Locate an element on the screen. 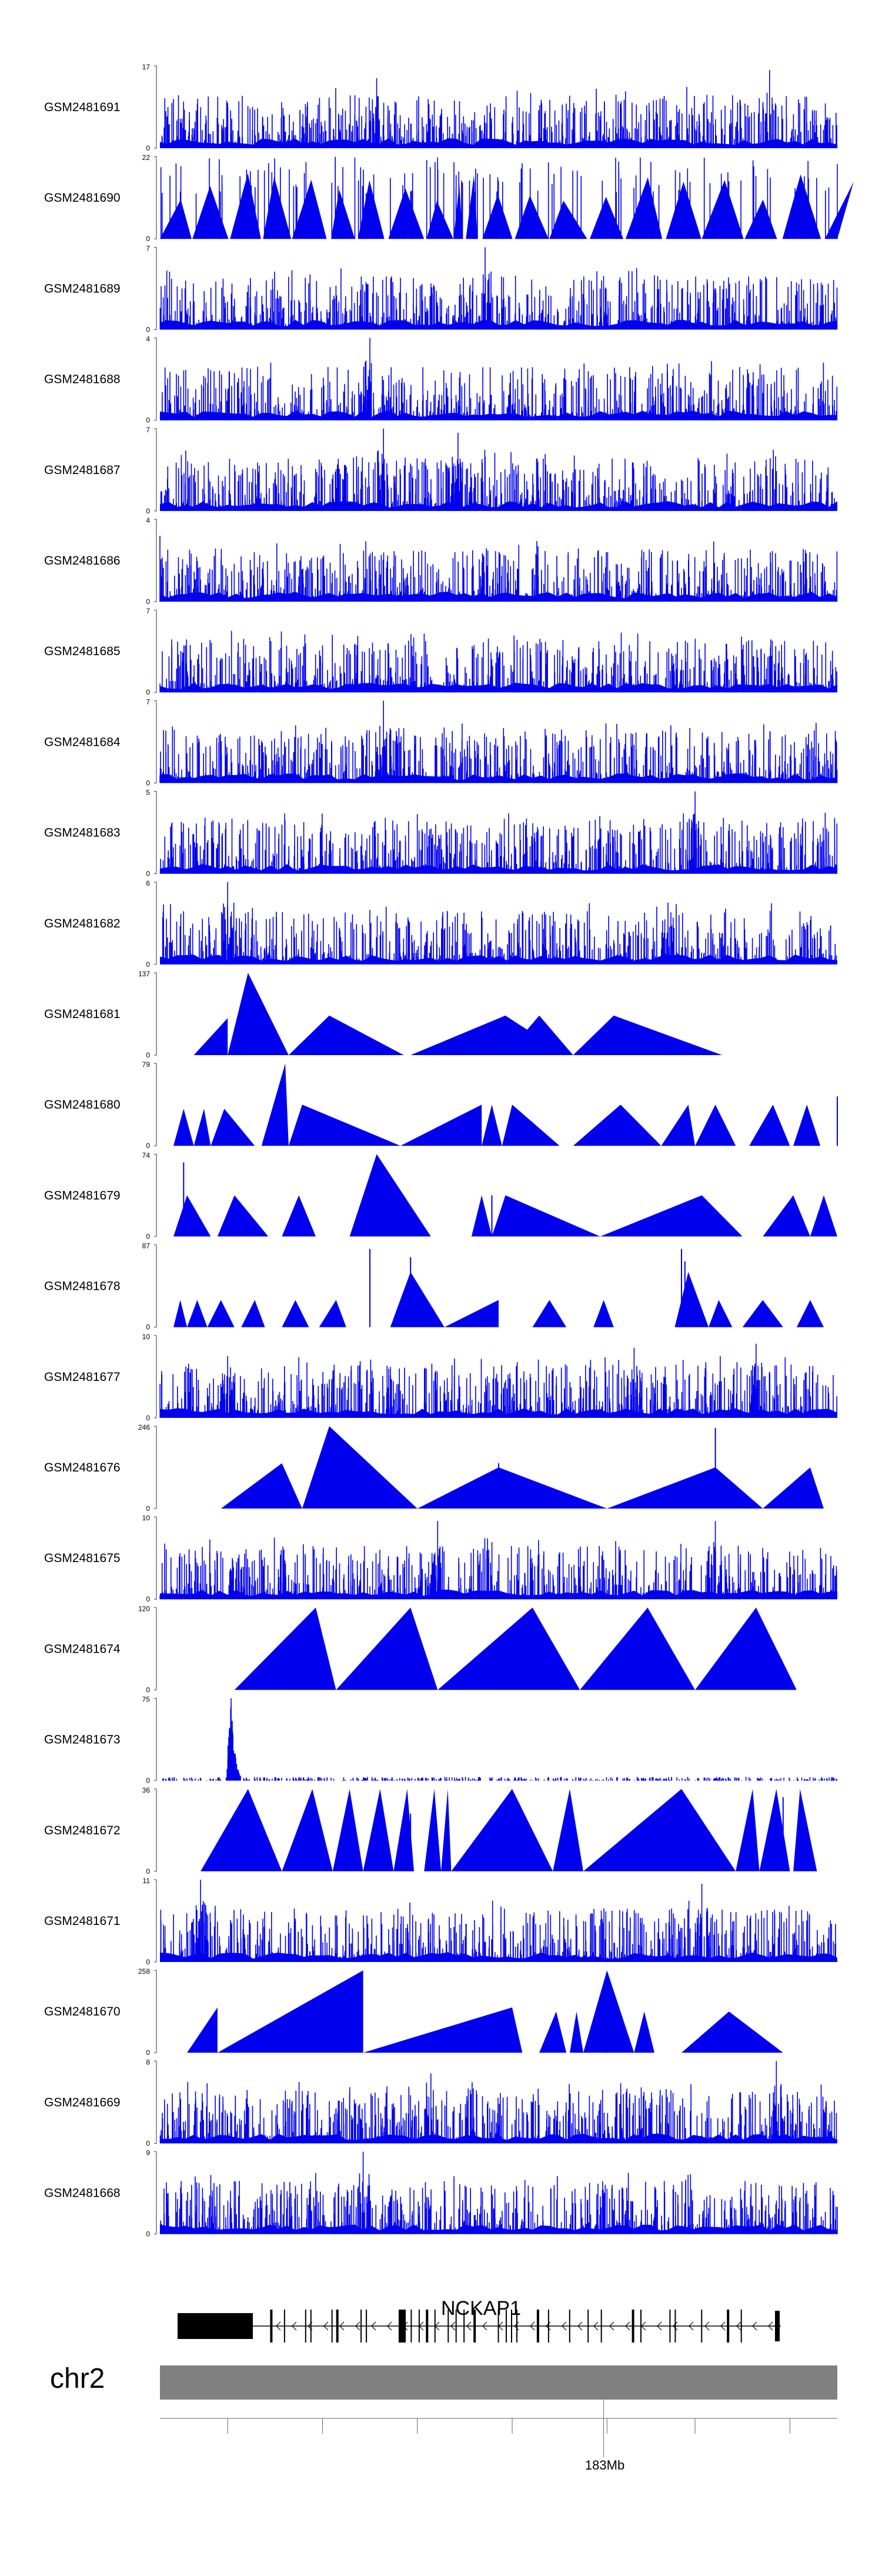  track-label: GSM2481682 is located at coordinates (82, 923).